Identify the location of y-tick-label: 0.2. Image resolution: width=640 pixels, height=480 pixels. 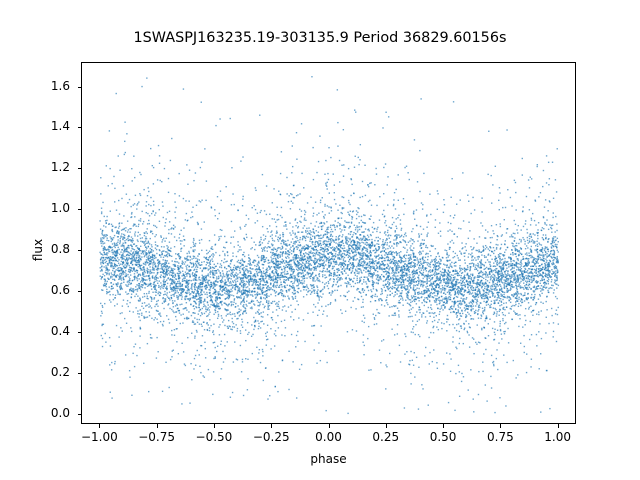
(60, 371).